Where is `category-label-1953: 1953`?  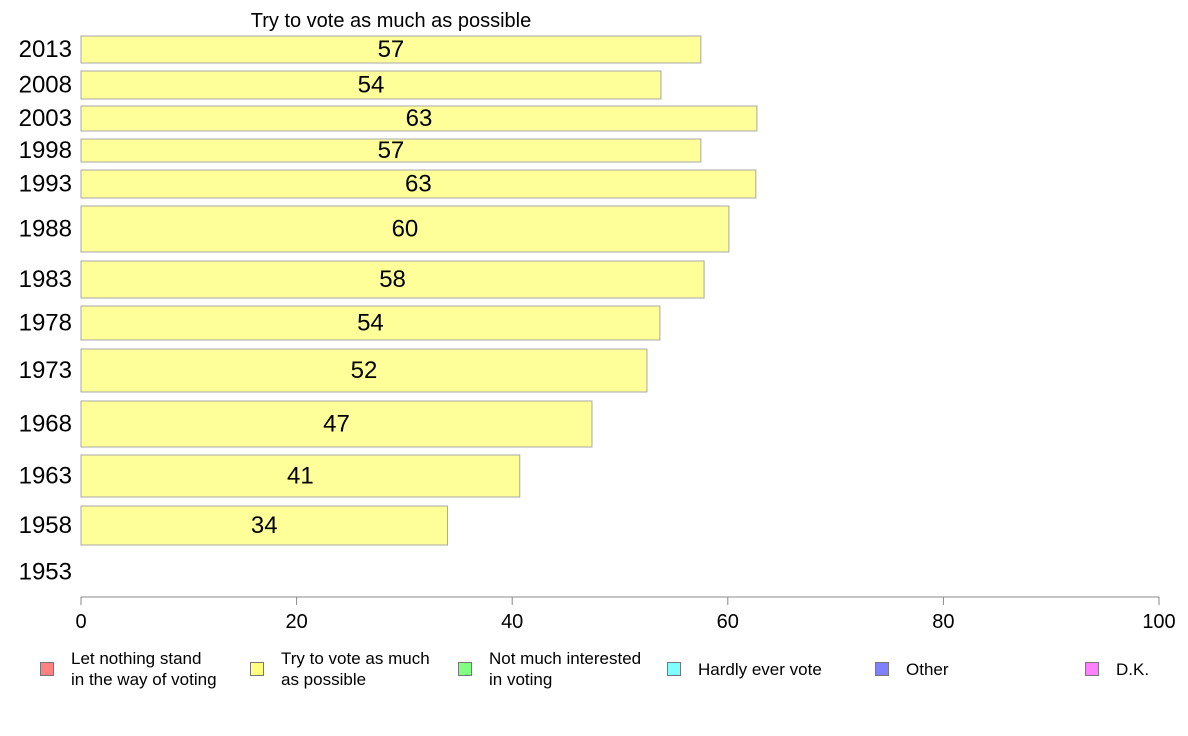 category-label-1953: 1953 is located at coordinates (45, 572).